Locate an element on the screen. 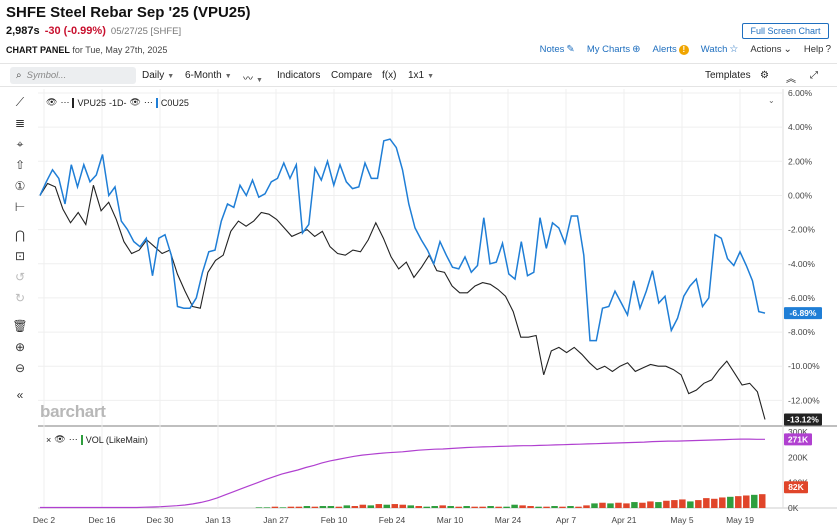  indicators-button: Indicators is located at coordinates (299, 75).